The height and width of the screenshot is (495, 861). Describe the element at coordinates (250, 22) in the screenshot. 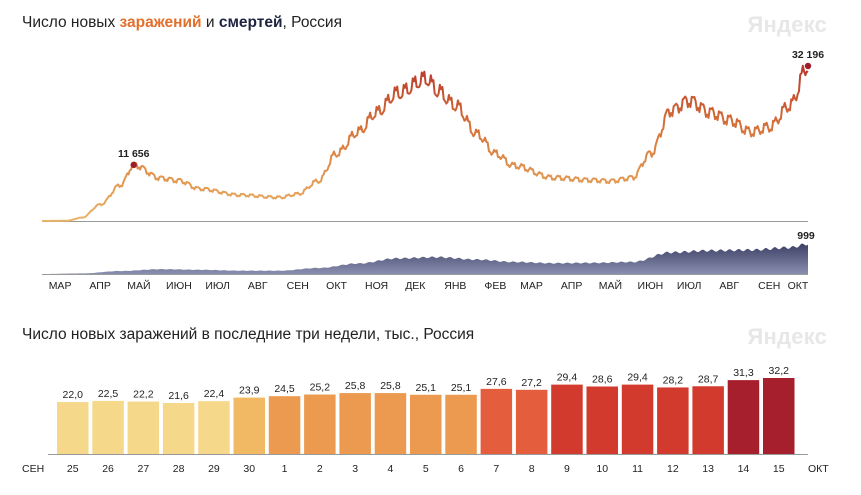

I see `chart1-title-deaths: смертей` at that location.